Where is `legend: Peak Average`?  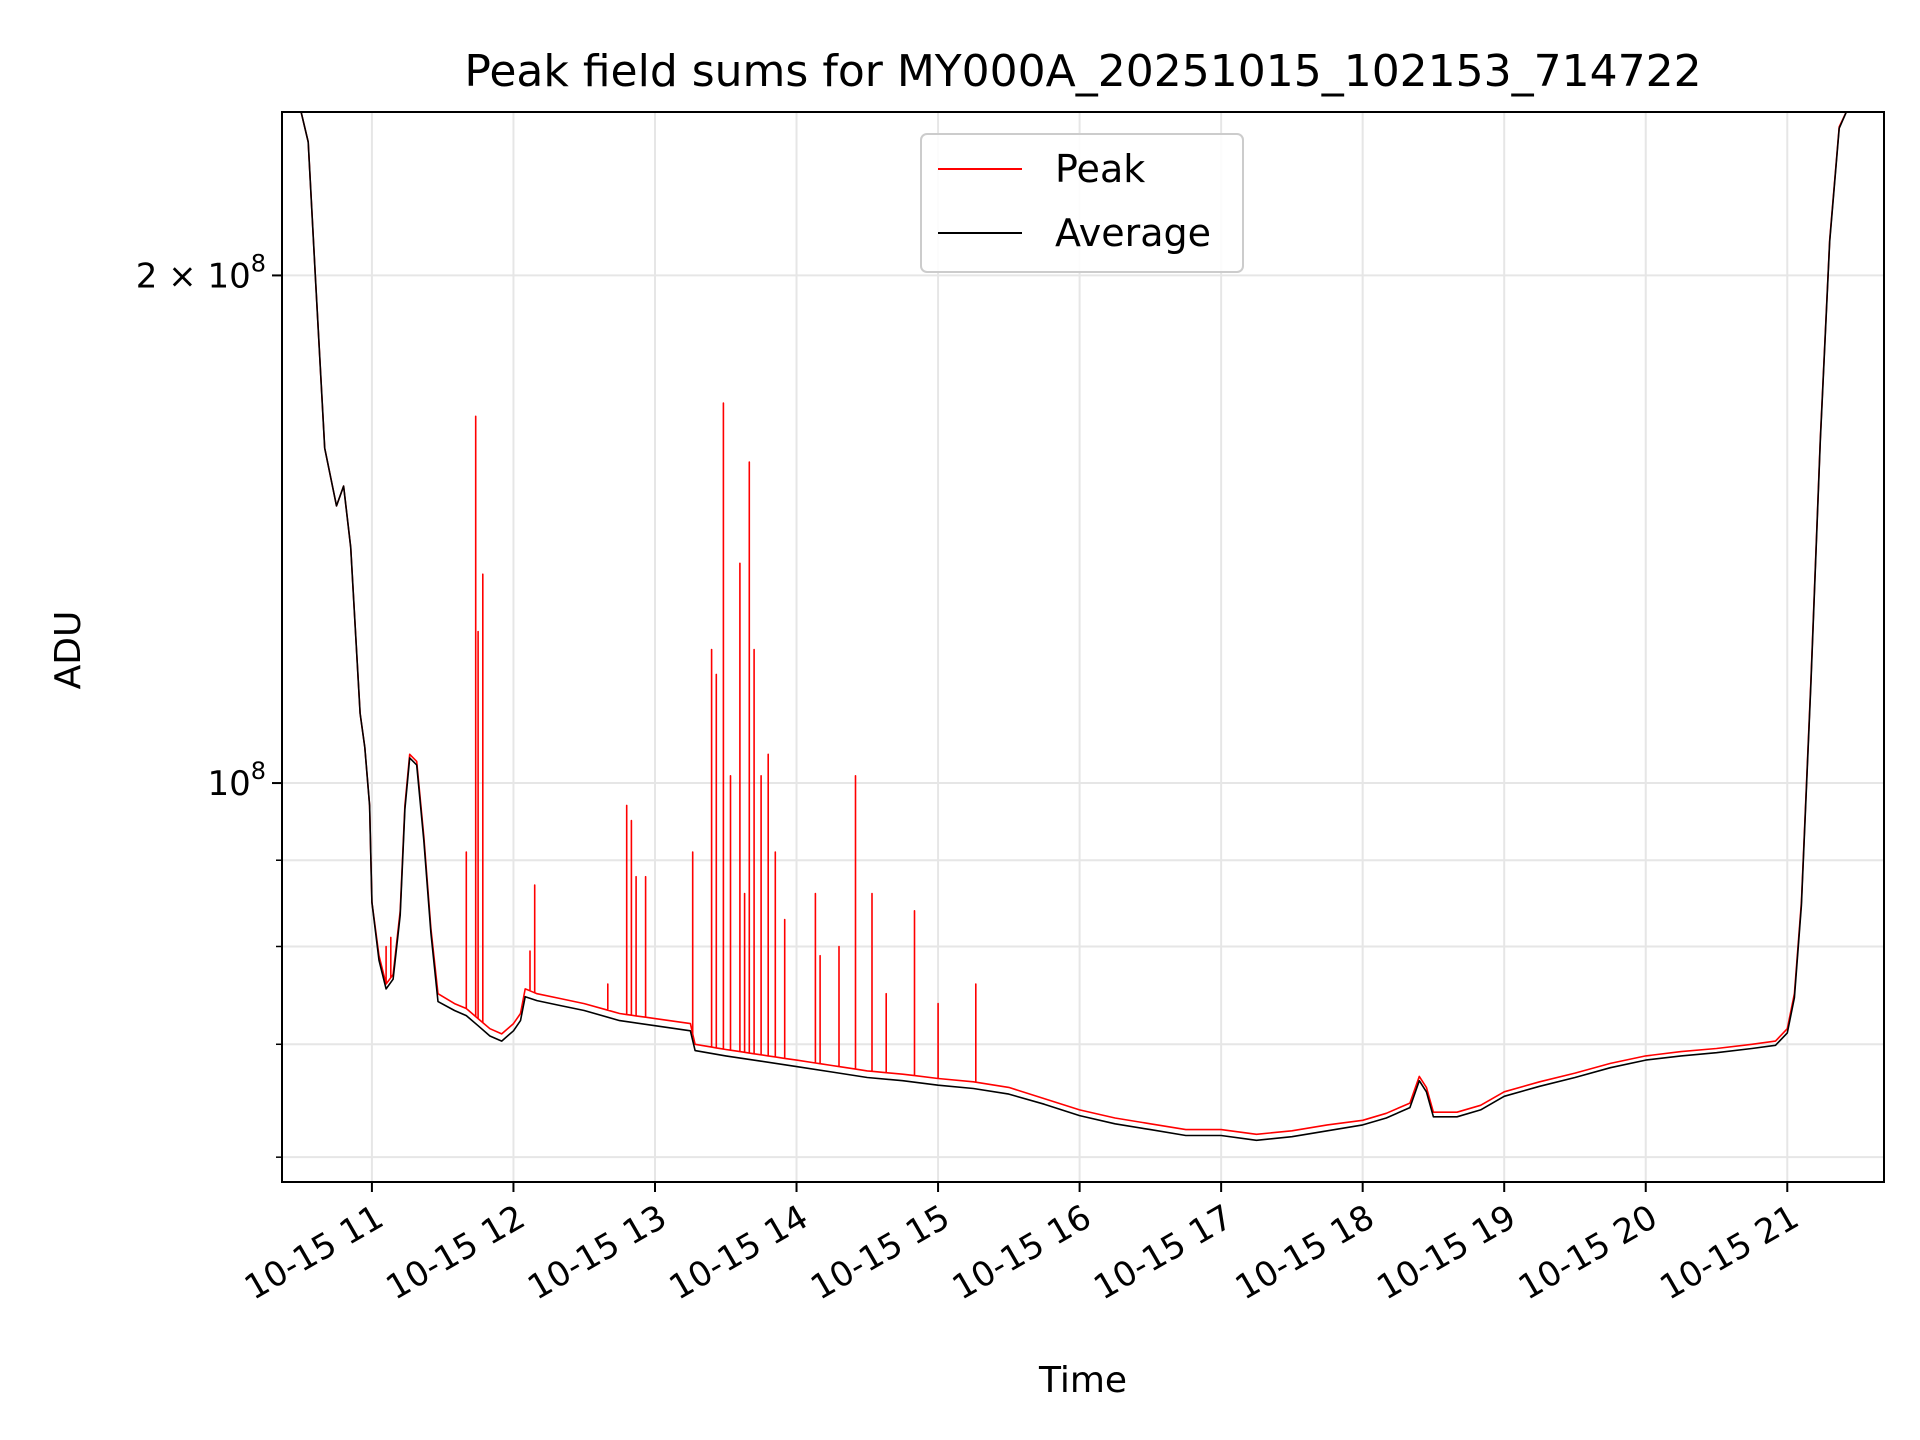
legend: Peak Average is located at coordinates (1082, 203).